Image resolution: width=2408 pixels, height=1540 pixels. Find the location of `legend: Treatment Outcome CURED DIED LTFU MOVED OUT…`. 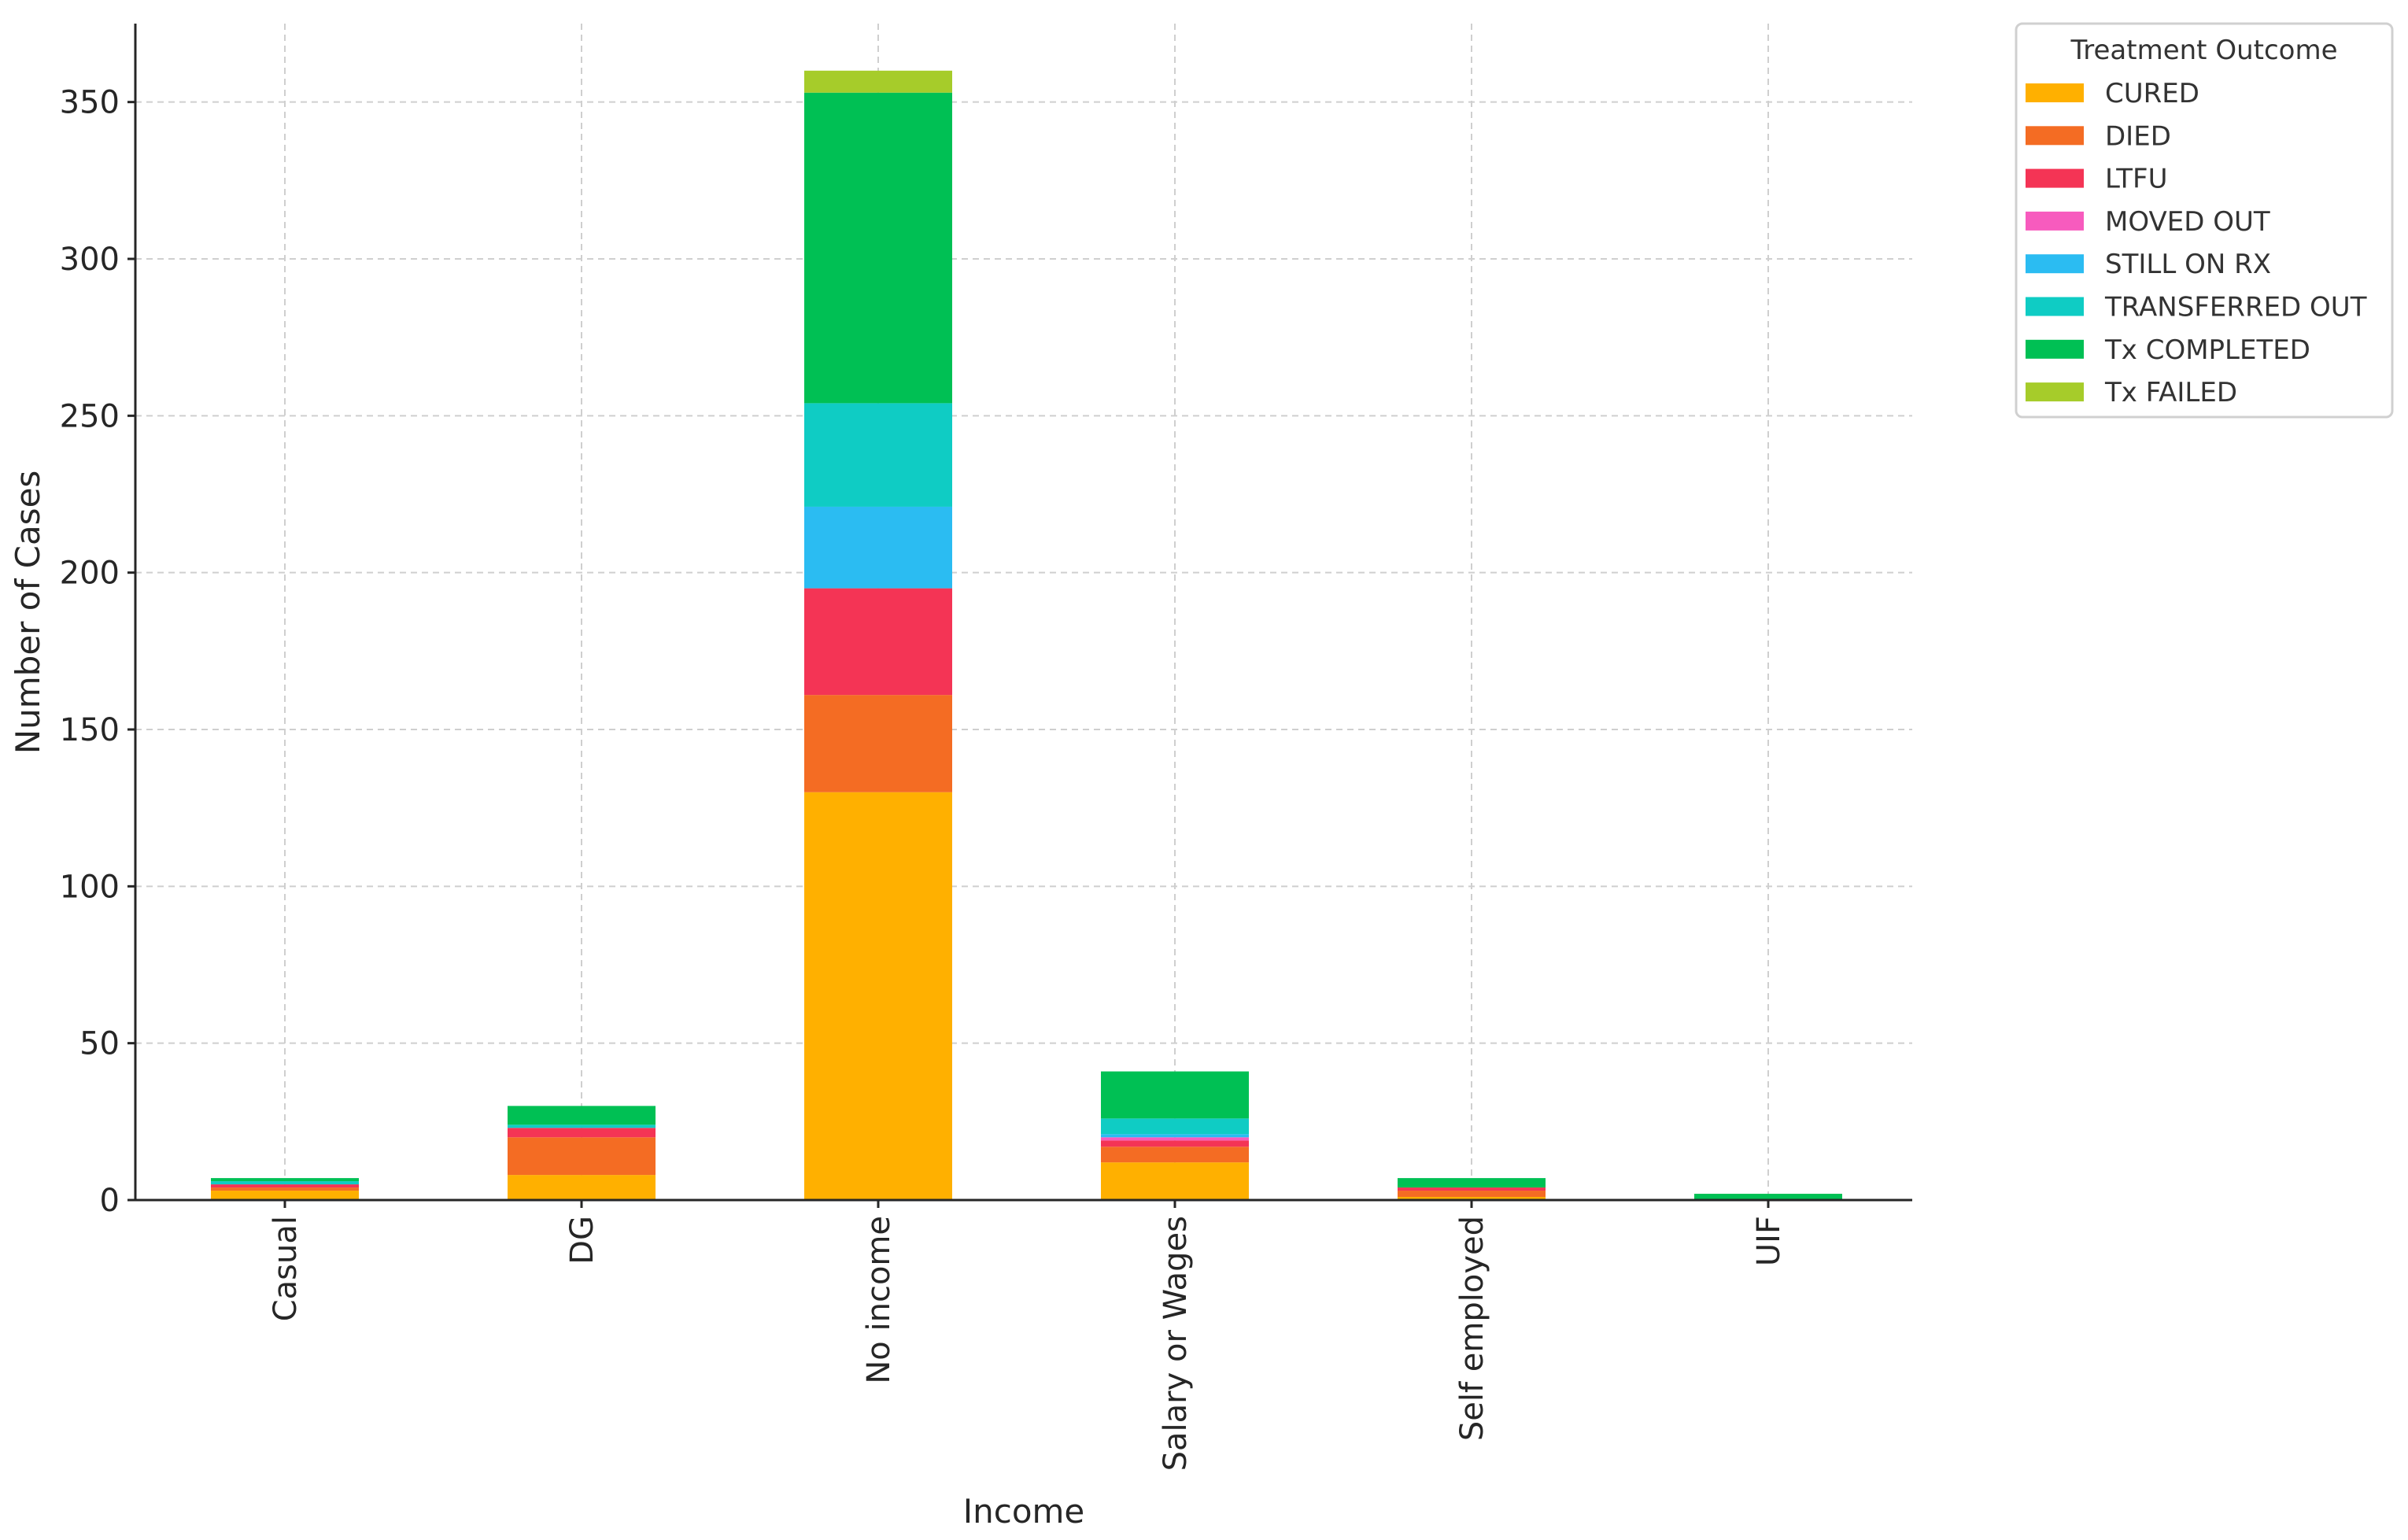

legend: Treatment Outcome CURED DIED LTFU MOVED OUT… is located at coordinates (2204, 220).